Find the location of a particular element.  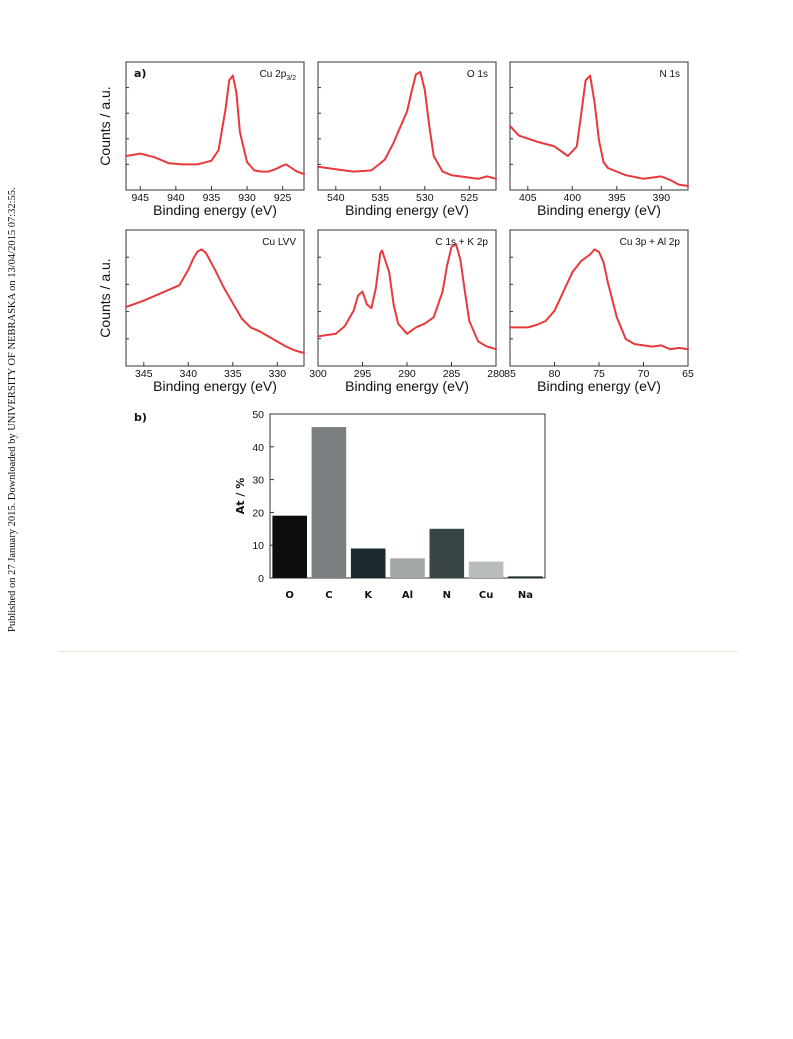

x-tick-label: 65 is located at coordinates (688, 374).